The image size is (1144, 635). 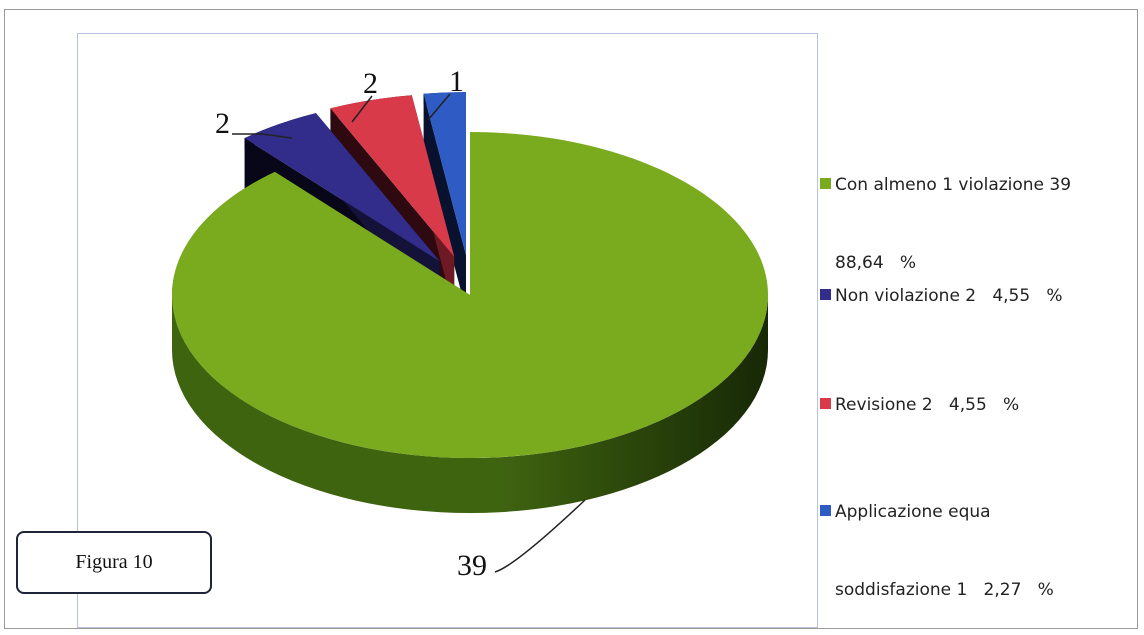 I want to click on pie-slice-applicazione, so click(x=445, y=174).